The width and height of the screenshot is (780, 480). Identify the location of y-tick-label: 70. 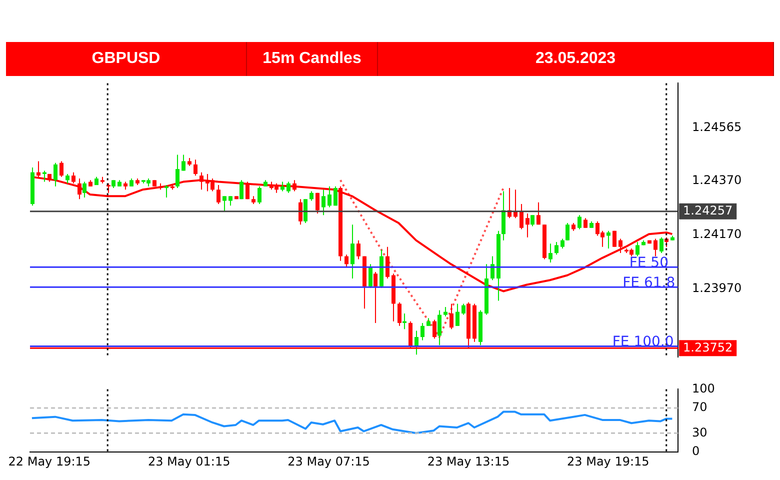
(700, 407).